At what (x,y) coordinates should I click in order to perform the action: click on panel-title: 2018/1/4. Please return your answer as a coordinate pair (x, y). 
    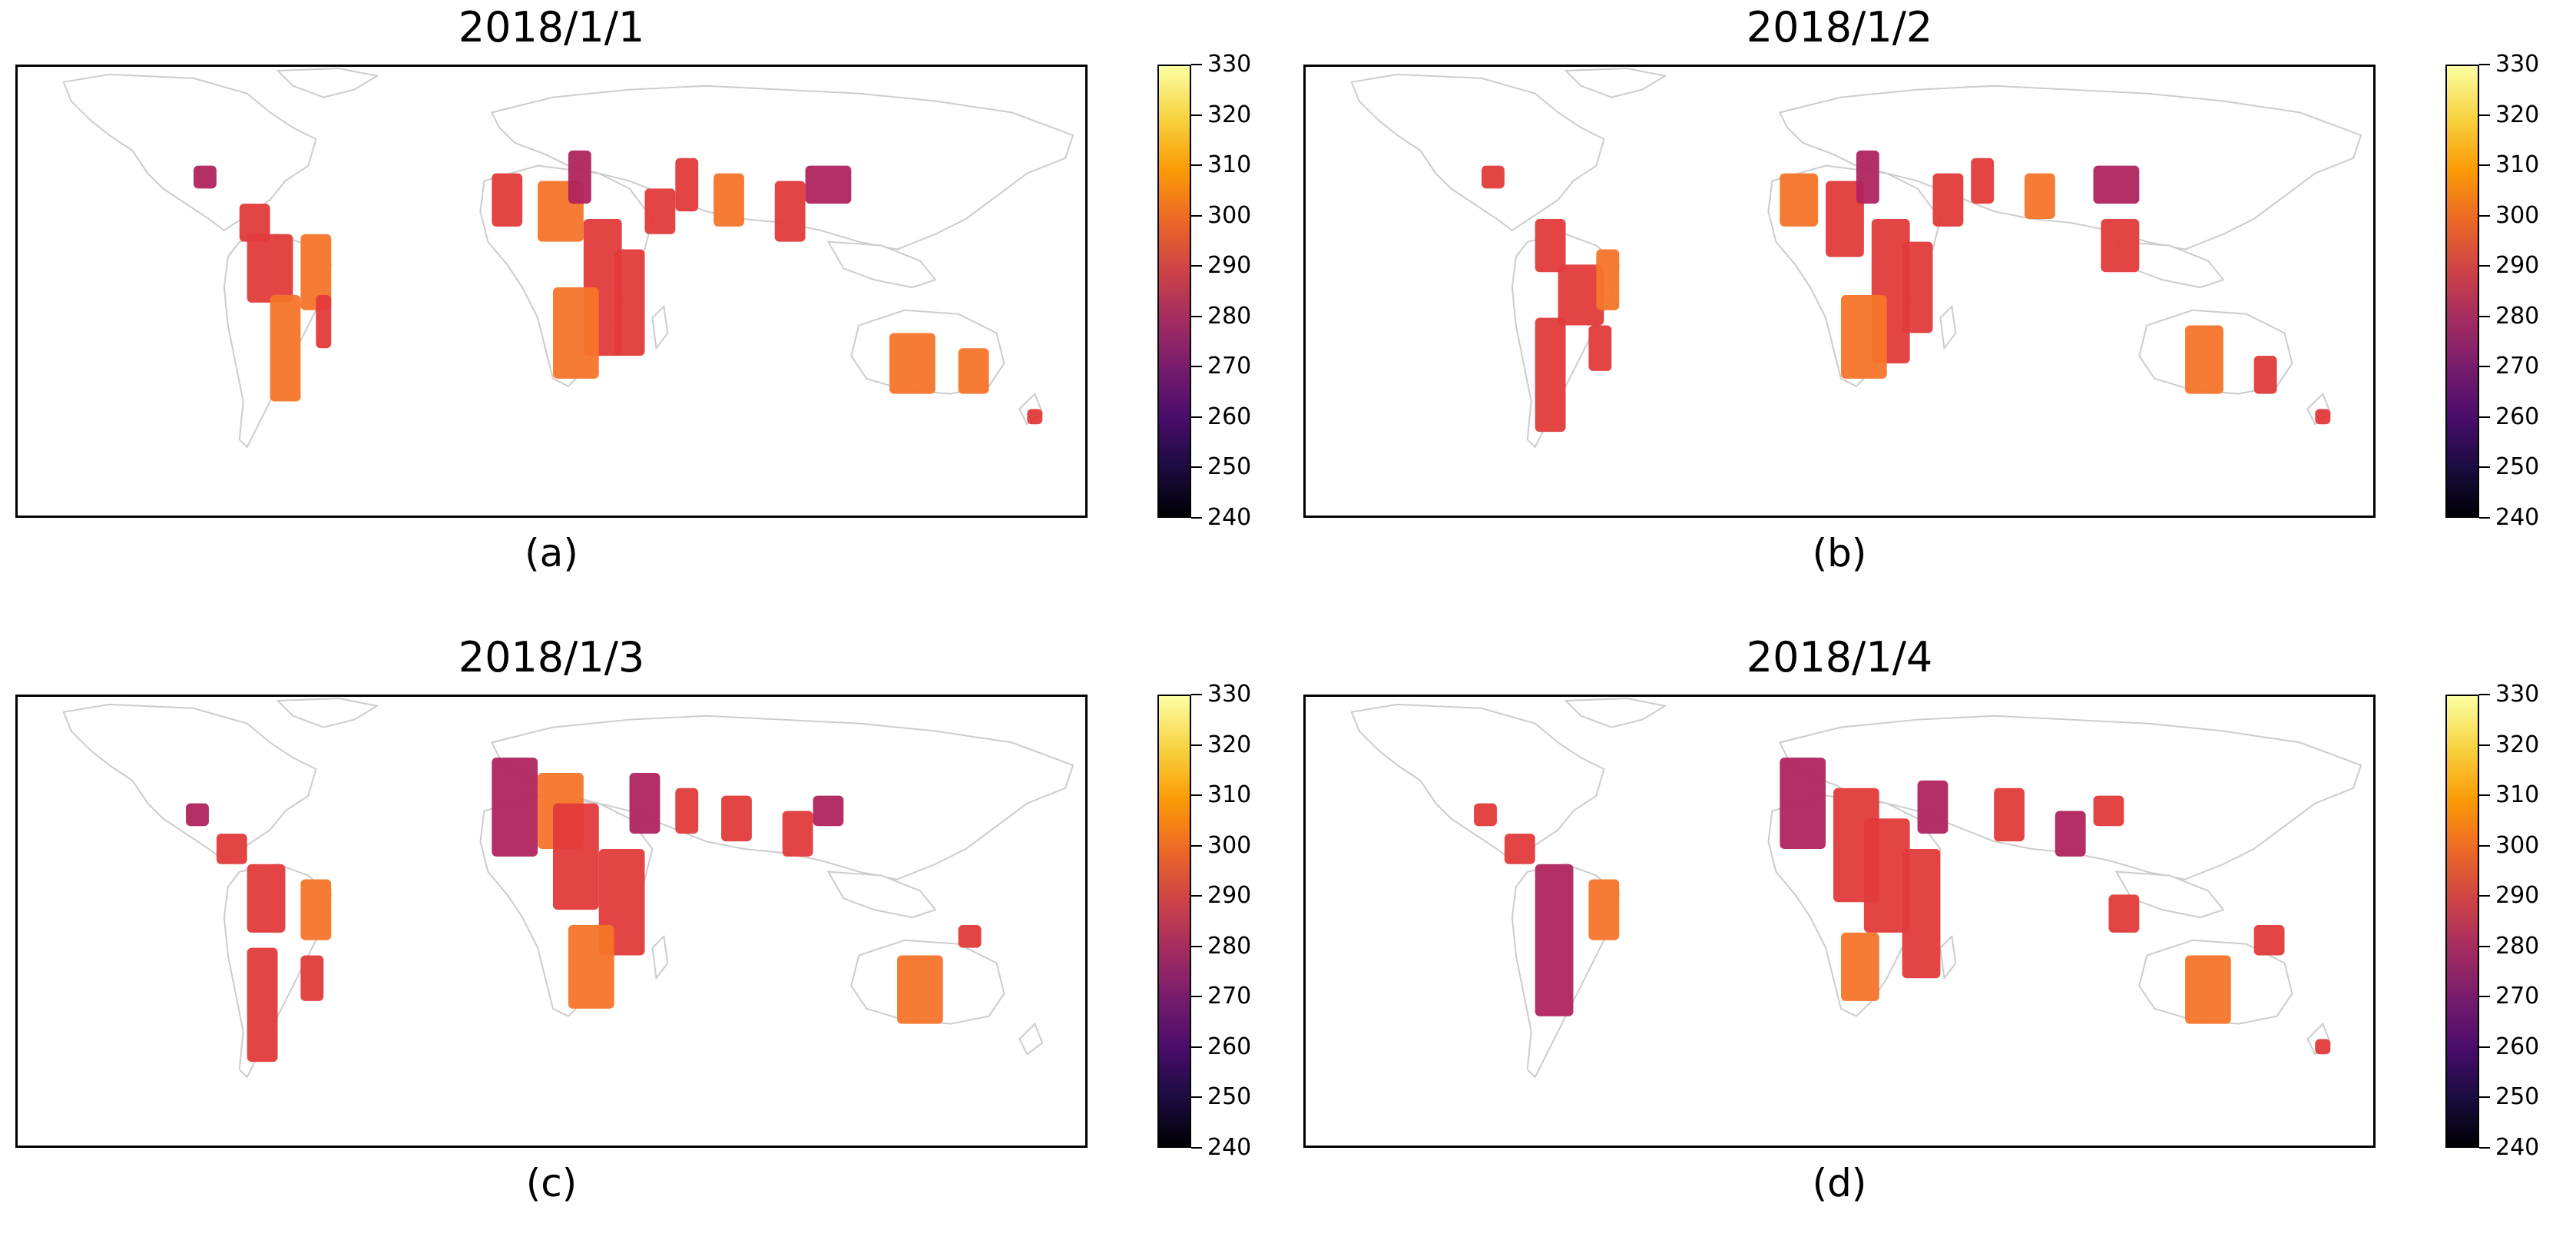
    Looking at the image, I should click on (1839, 657).